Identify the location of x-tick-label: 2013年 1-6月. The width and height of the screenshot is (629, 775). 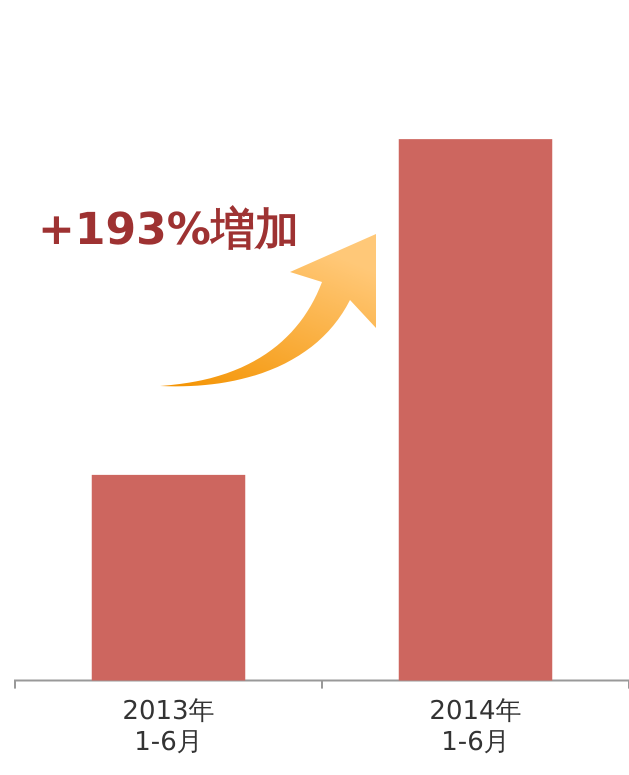
(168, 727).